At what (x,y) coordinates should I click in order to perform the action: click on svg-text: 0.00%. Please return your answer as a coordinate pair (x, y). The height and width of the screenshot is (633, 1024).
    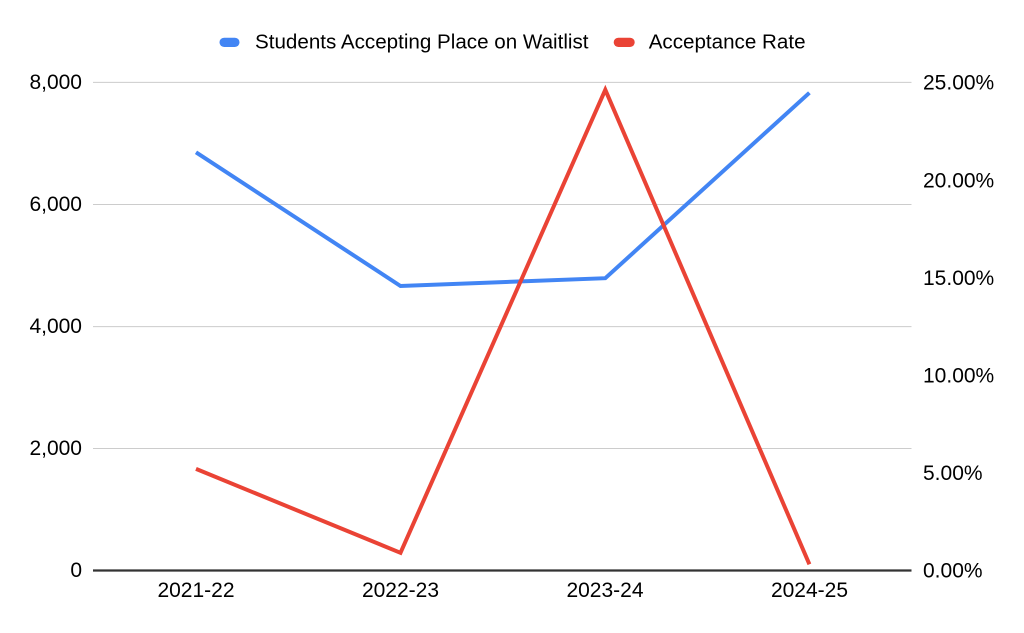
    Looking at the image, I should click on (953, 571).